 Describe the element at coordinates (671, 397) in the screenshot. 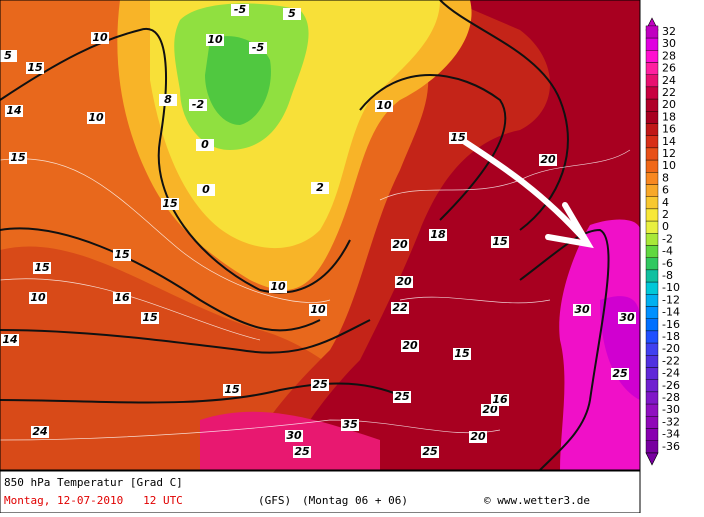

I see `scale-label: -28` at that location.